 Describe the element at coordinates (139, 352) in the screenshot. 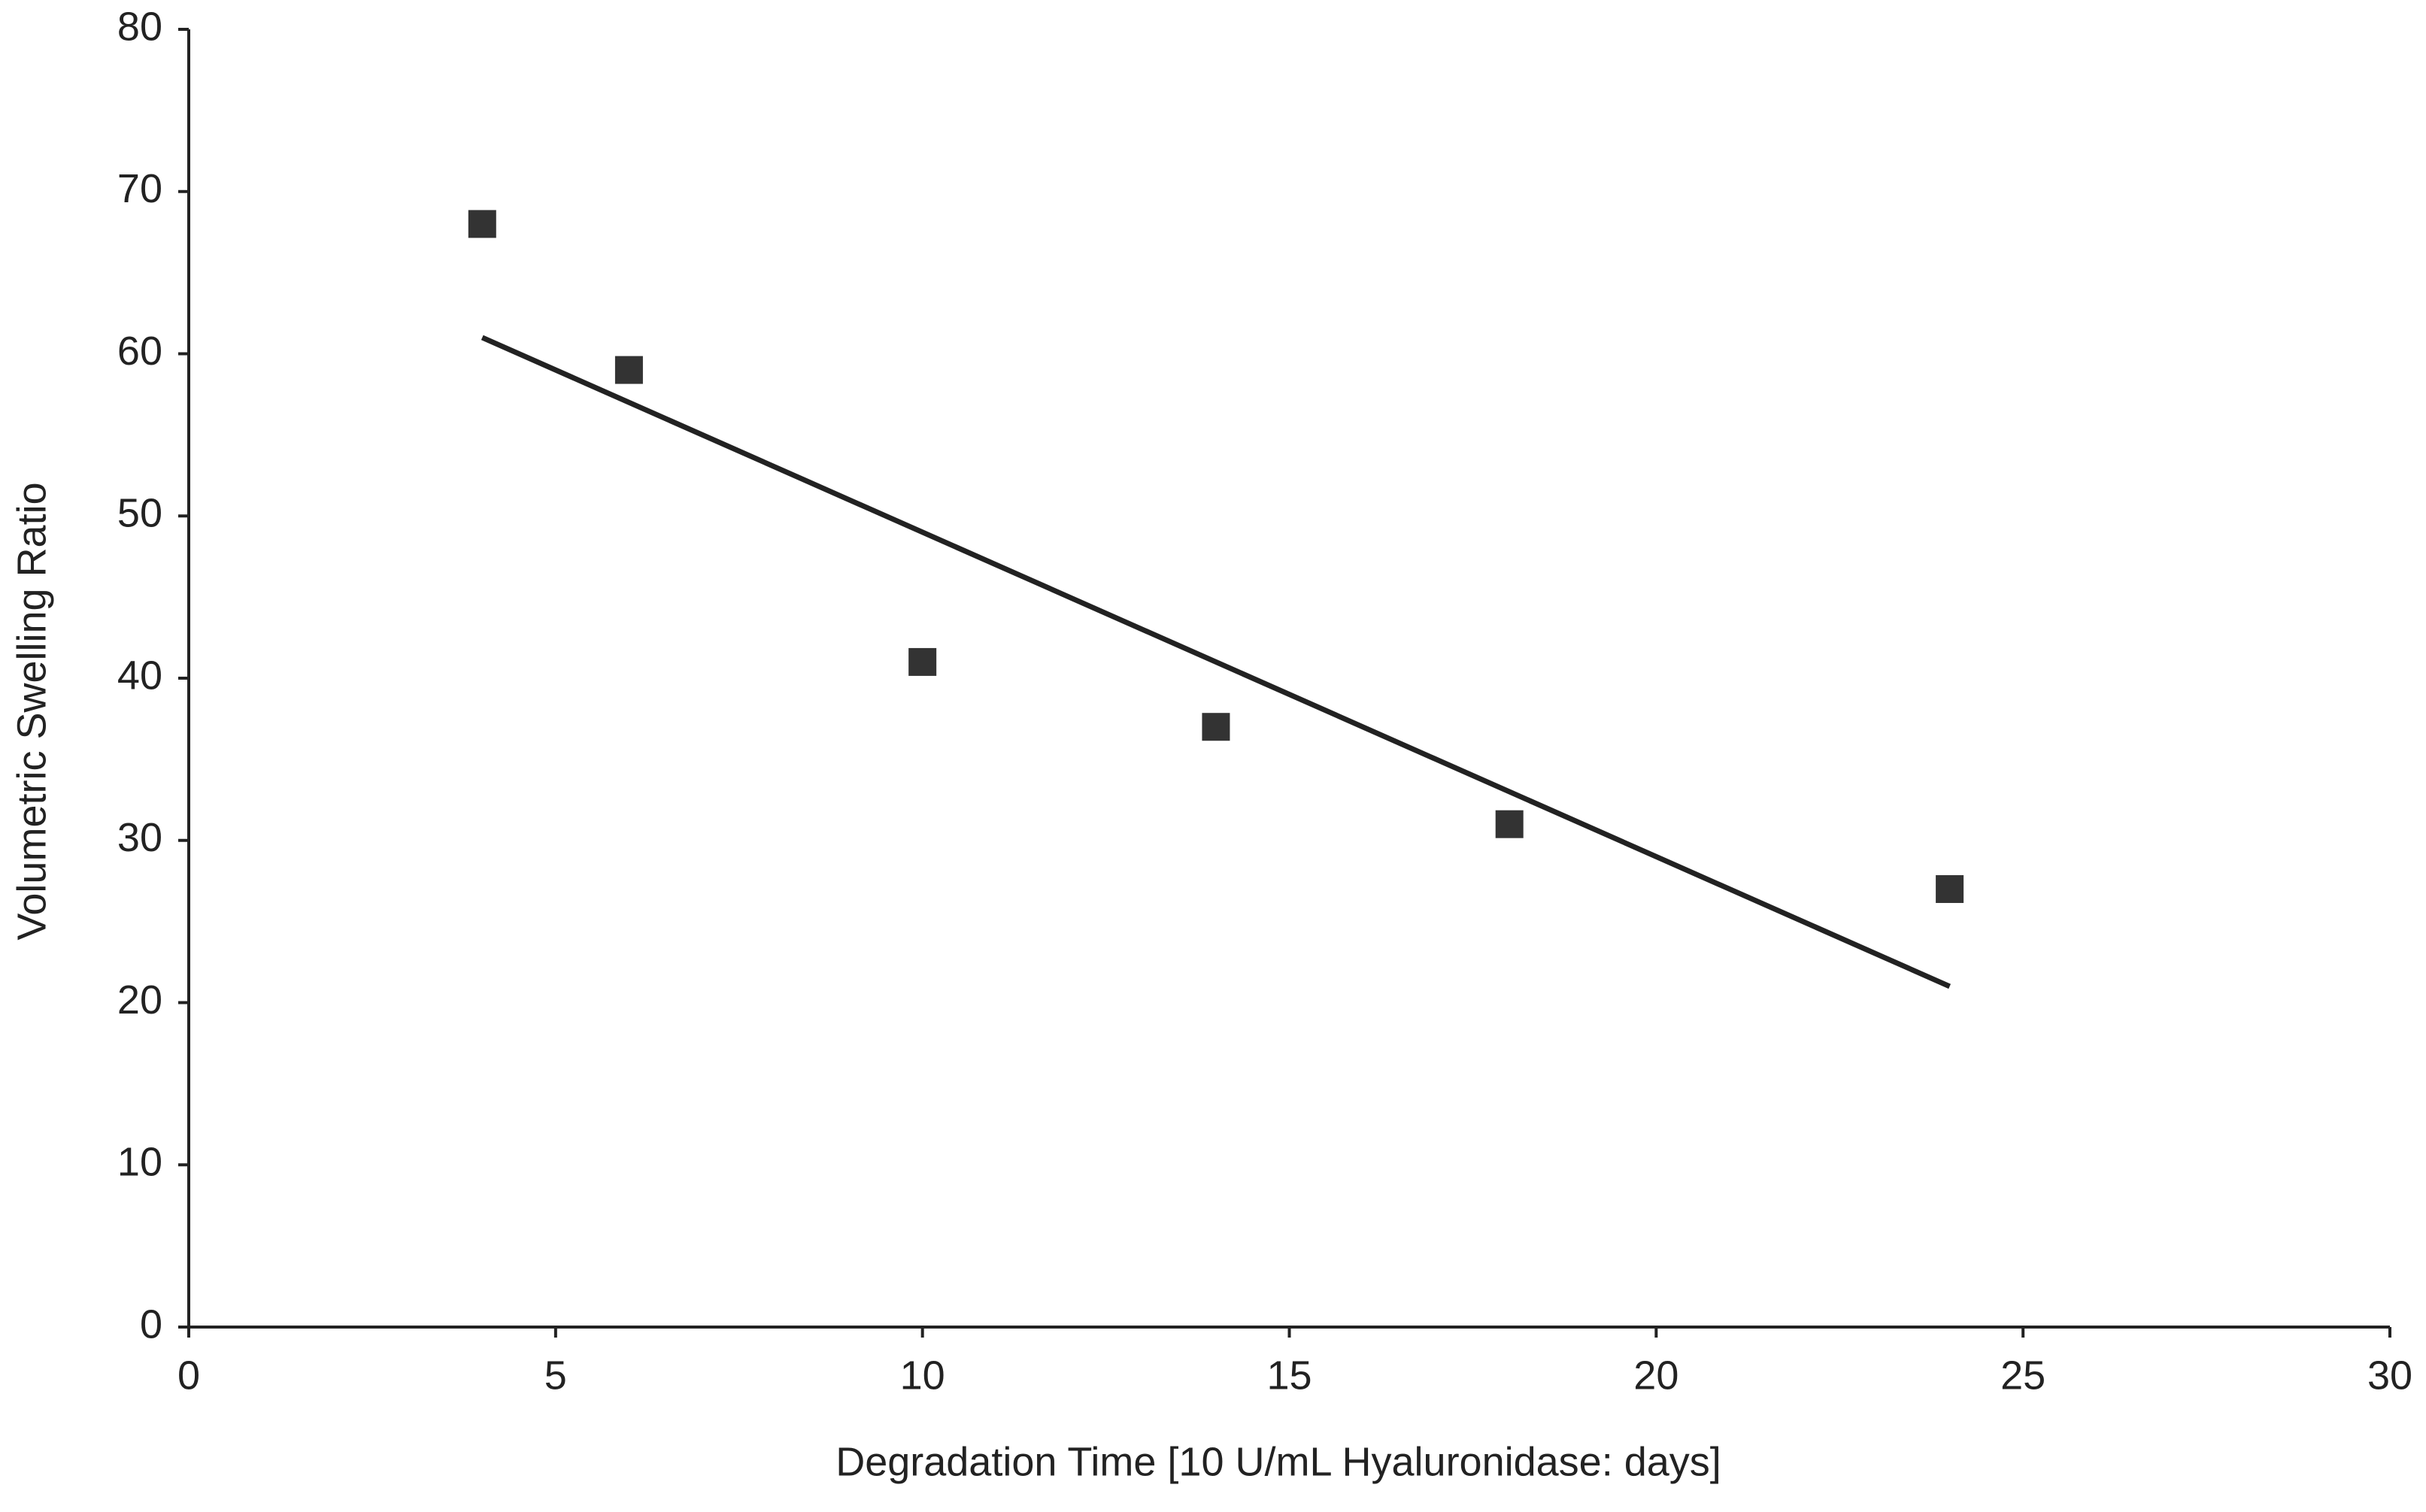

I see `y-tick-label: 60` at that location.